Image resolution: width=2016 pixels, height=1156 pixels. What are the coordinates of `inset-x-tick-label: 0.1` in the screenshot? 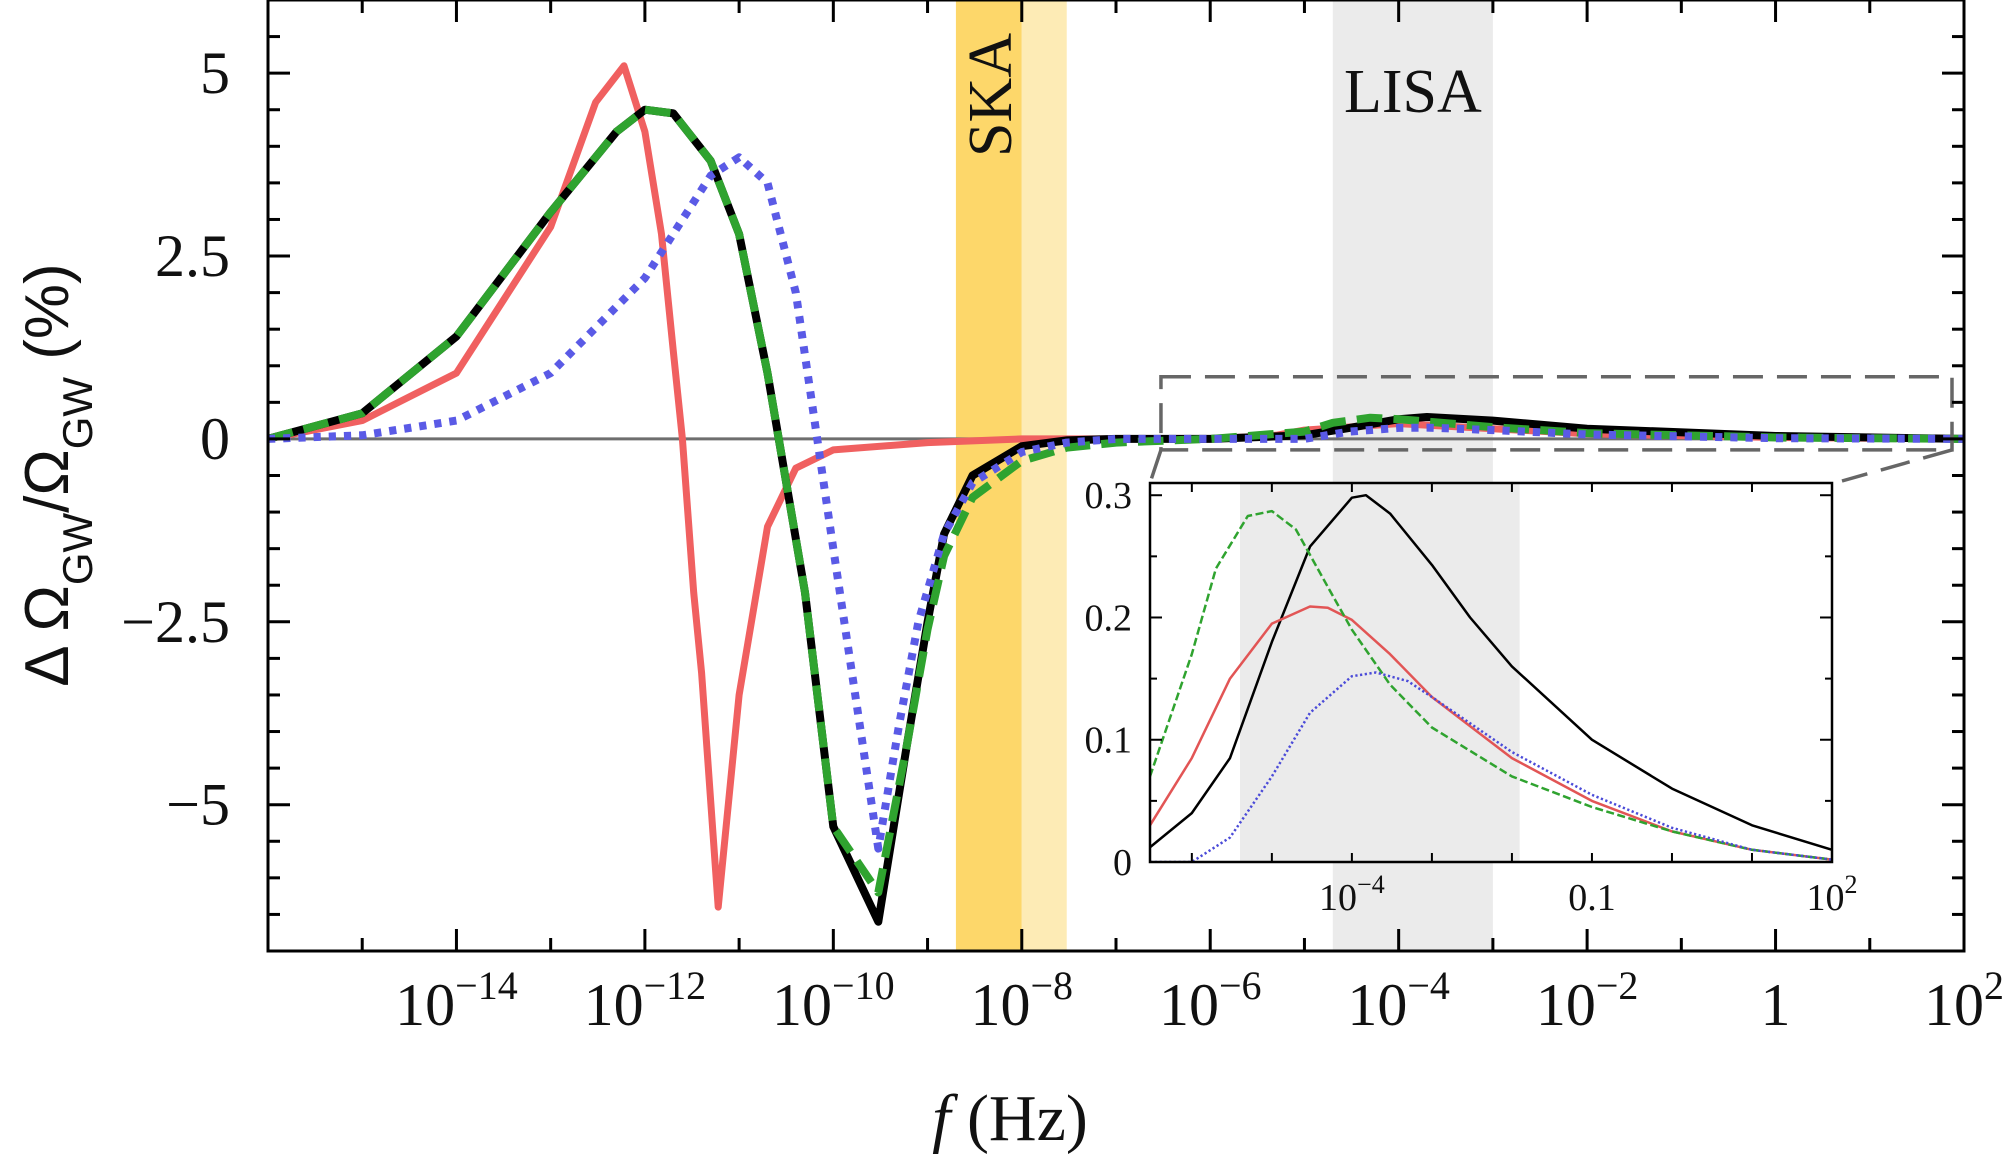 It's located at (1592, 898).